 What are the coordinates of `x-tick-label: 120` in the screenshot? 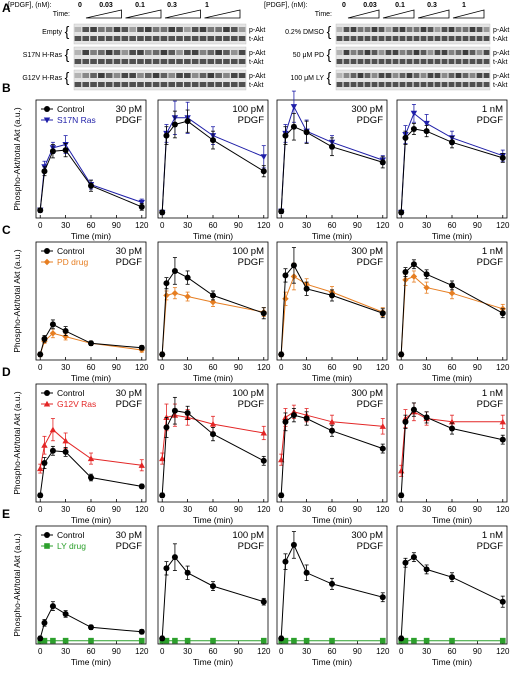 It's located at (503, 509).